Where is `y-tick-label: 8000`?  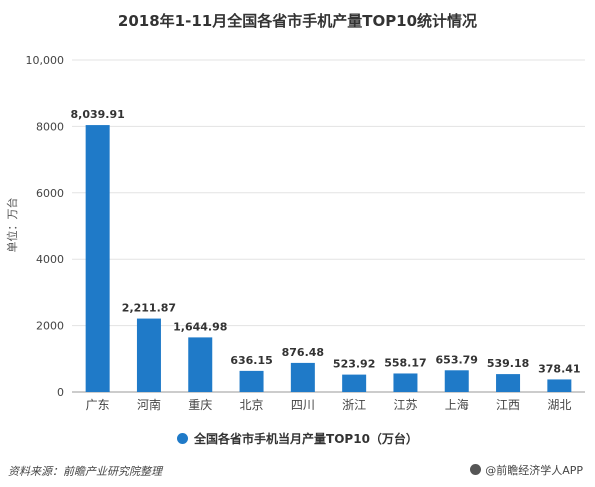 y-tick-label: 8000 is located at coordinates (50, 126).